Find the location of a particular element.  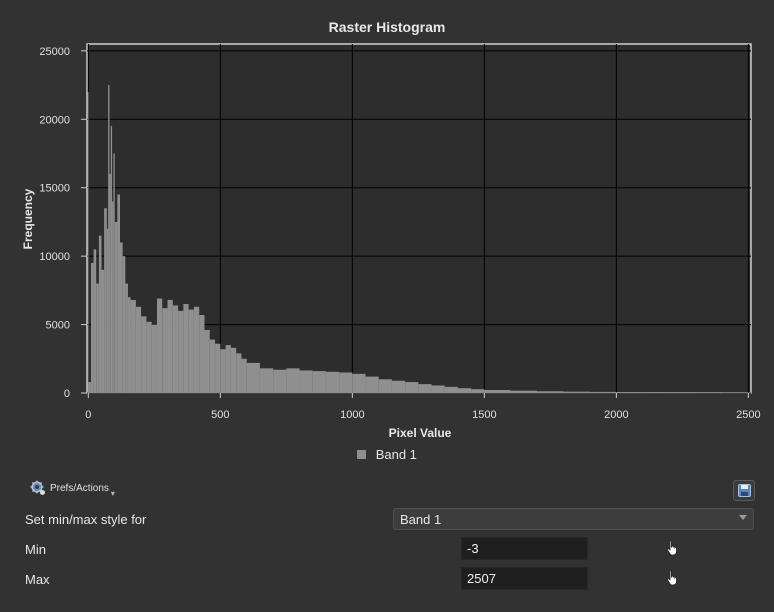

band-select-value: Band 1 is located at coordinates (421, 519).